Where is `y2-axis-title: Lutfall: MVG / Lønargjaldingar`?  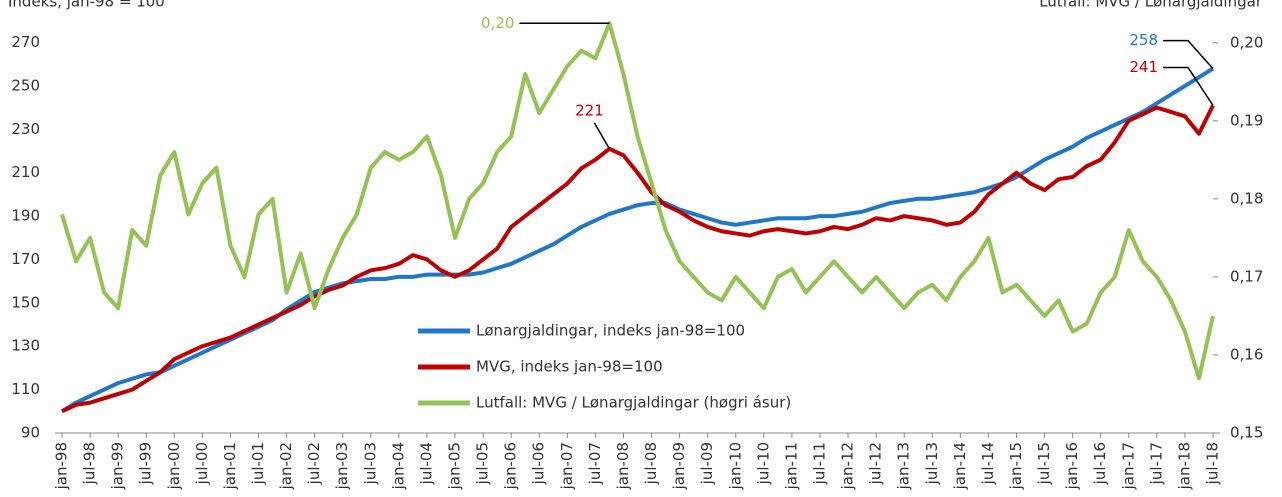 y2-axis-title: Lutfall: MVG / Lønargjaldingar is located at coordinates (1151, 5).